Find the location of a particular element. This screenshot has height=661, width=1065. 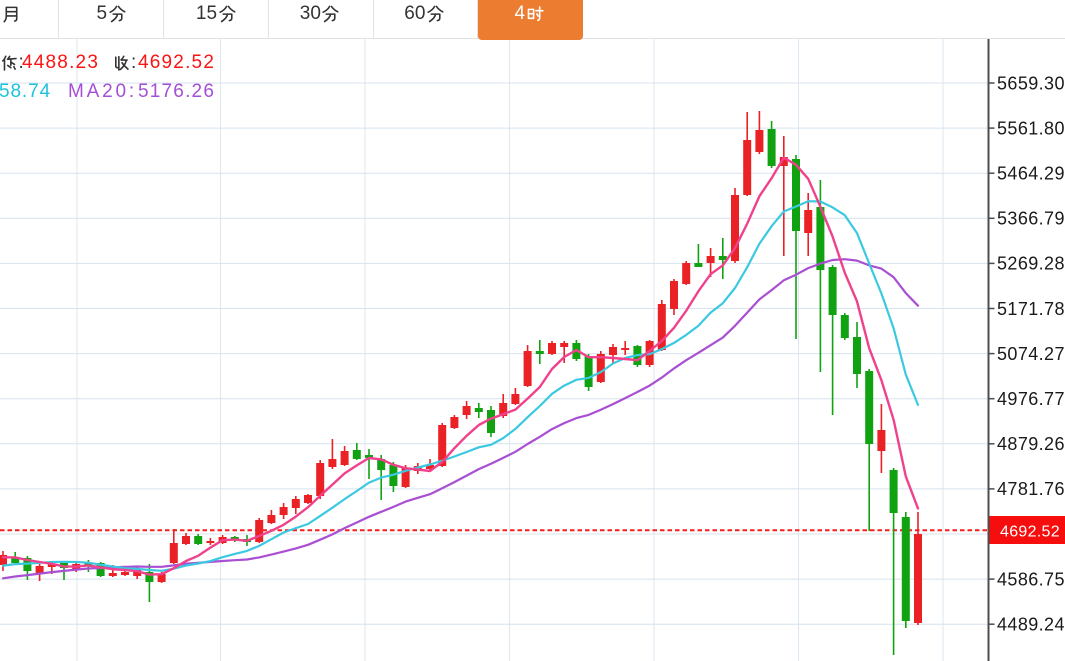

svg-text: 5464.29 is located at coordinates (1031, 174).